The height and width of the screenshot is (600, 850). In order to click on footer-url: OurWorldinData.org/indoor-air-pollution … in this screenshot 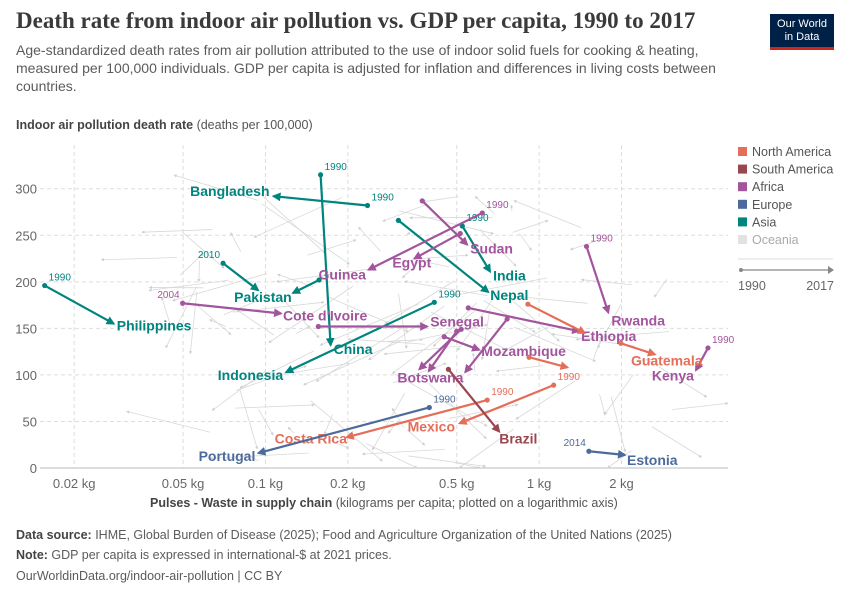, I will do `click(149, 576)`.